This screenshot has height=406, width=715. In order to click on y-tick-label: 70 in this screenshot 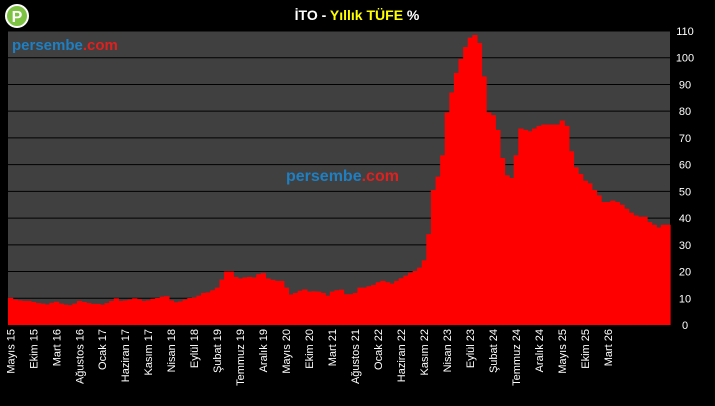, I will do `click(685, 139)`.